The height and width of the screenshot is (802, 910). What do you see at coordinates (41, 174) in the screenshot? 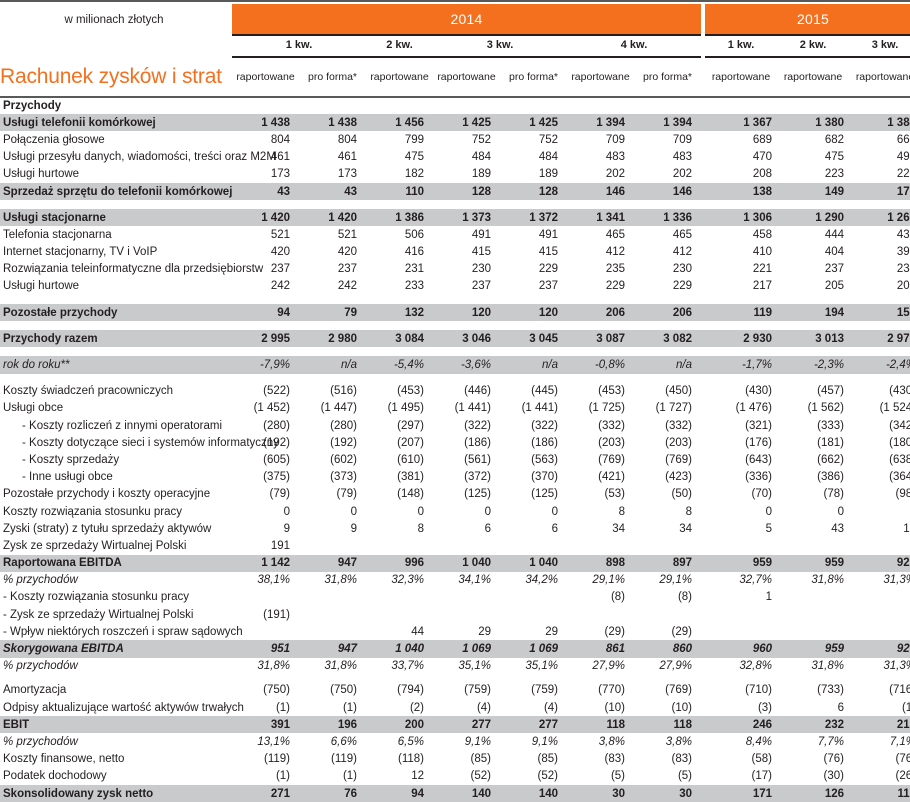
I see `row-label-uslugi-hurtowe: Usługi hurtowe` at bounding box center [41, 174].